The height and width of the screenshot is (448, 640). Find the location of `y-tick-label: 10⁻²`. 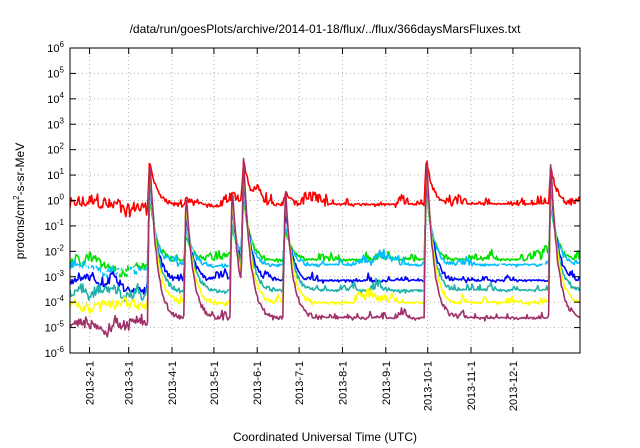

y-tick-label: 10⁻² is located at coordinates (55, 250).